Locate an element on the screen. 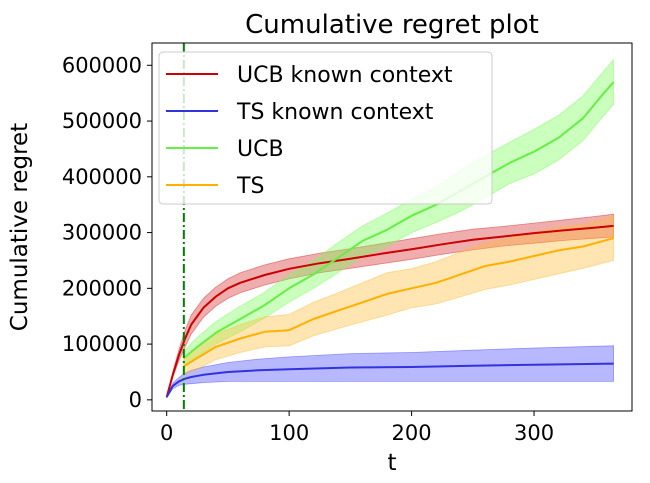  y-tick-label-3: 300000 is located at coordinates (102, 233).